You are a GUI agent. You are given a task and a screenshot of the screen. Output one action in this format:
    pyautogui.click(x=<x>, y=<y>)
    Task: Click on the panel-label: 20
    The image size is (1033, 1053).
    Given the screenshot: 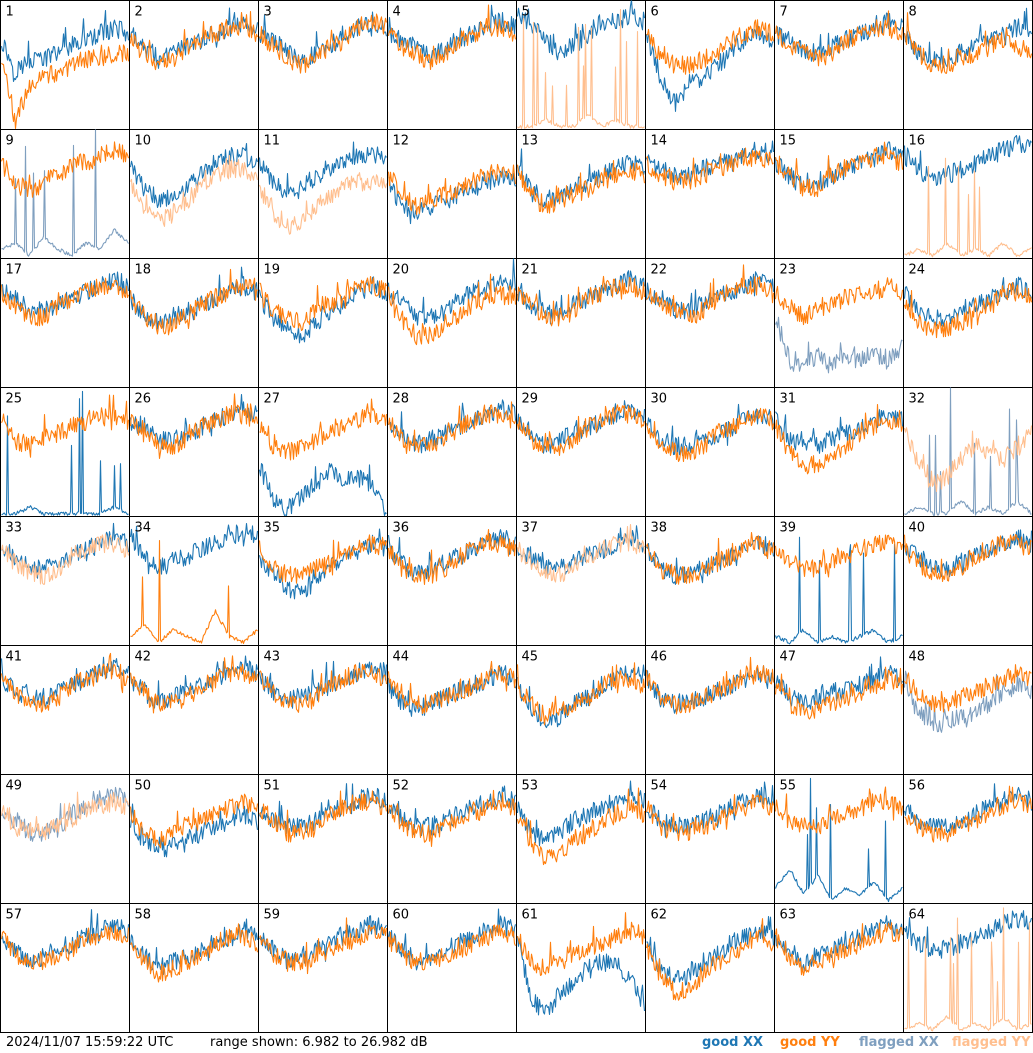 What is the action you would take?
    pyautogui.click(x=401, y=270)
    